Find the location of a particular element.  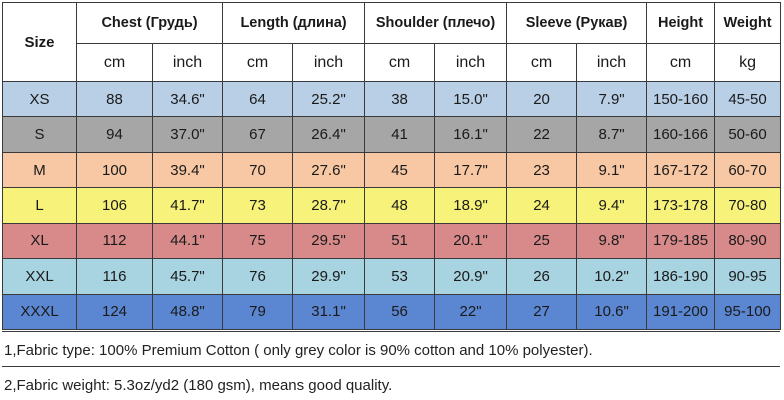

measurement-cell: 22" is located at coordinates (471, 312).